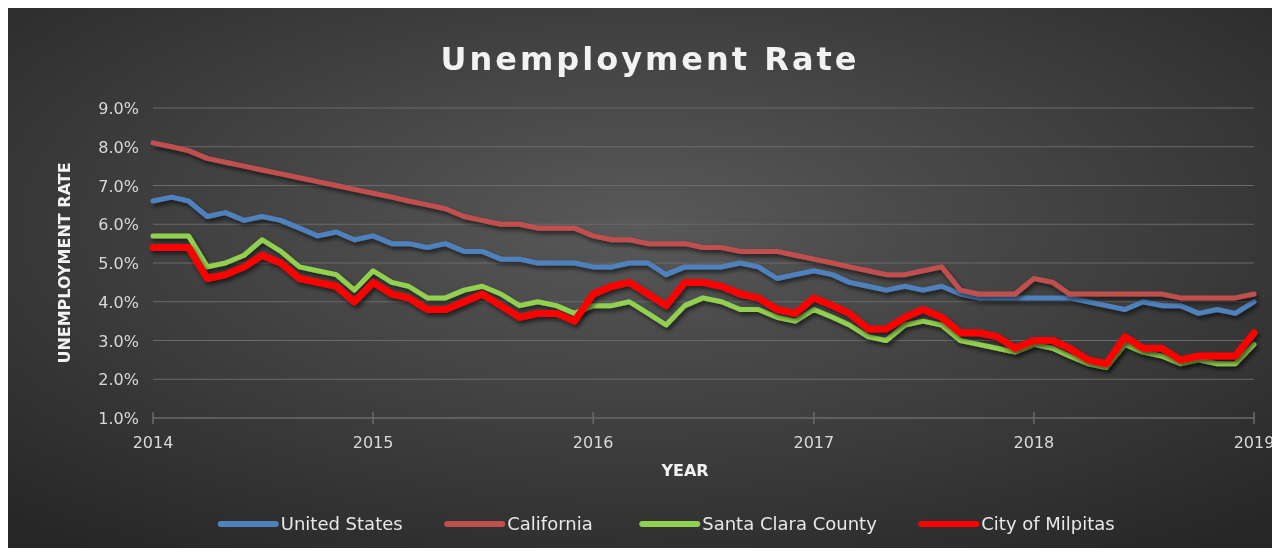  I want to click on x-tick-label: 2015, so click(373, 442).